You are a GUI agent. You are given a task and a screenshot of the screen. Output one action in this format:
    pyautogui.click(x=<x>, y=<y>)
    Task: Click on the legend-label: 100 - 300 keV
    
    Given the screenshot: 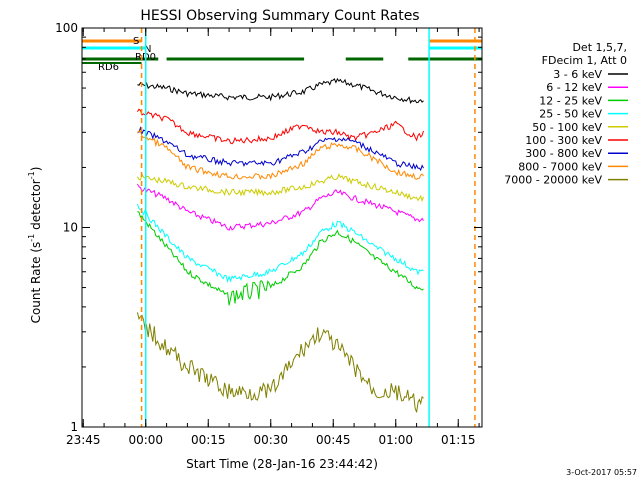 What is the action you would take?
    pyautogui.click(x=563, y=140)
    